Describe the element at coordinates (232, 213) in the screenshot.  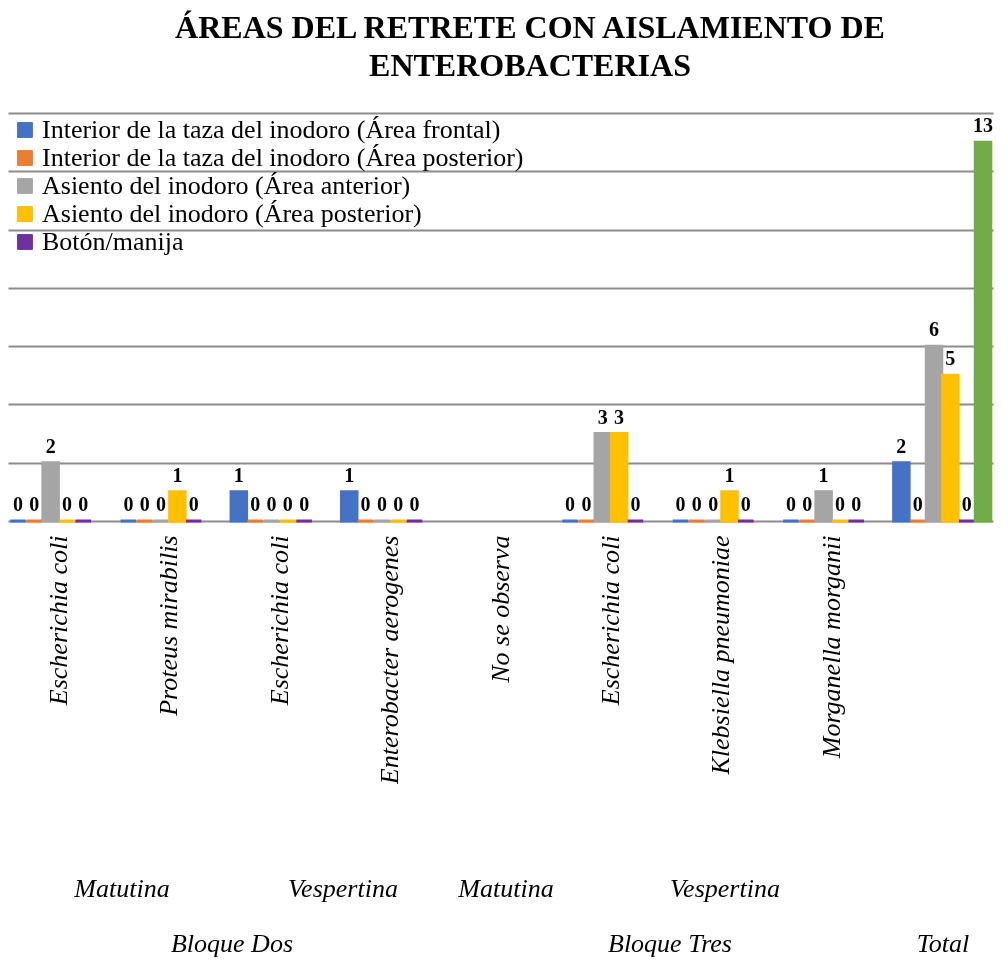
I see `legend-label: Asiento del inodoro (Área posterior)` at that location.